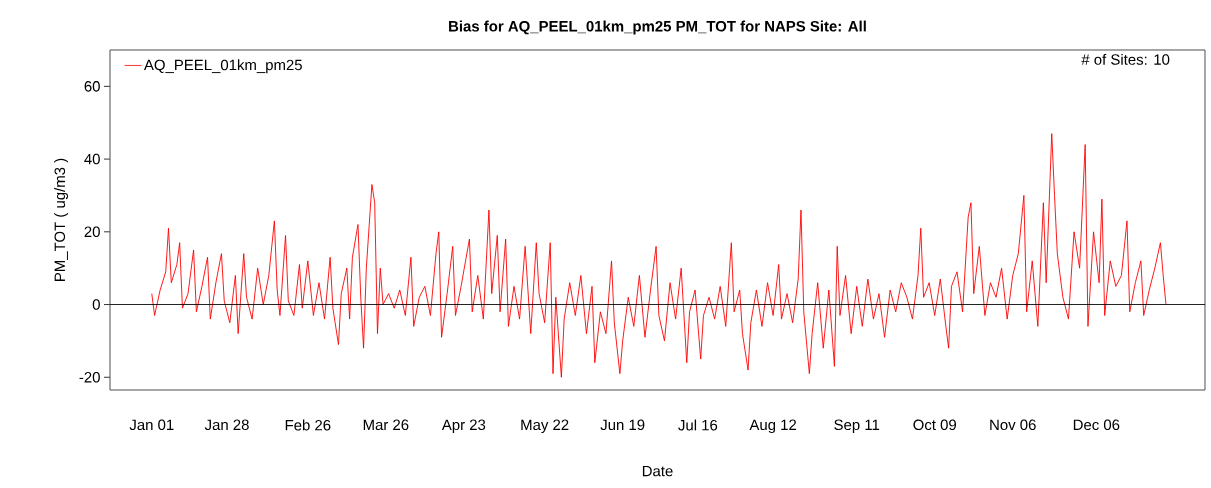  What do you see at coordinates (773, 426) in the screenshot?
I see `x-tick-label: Aug 12` at bounding box center [773, 426].